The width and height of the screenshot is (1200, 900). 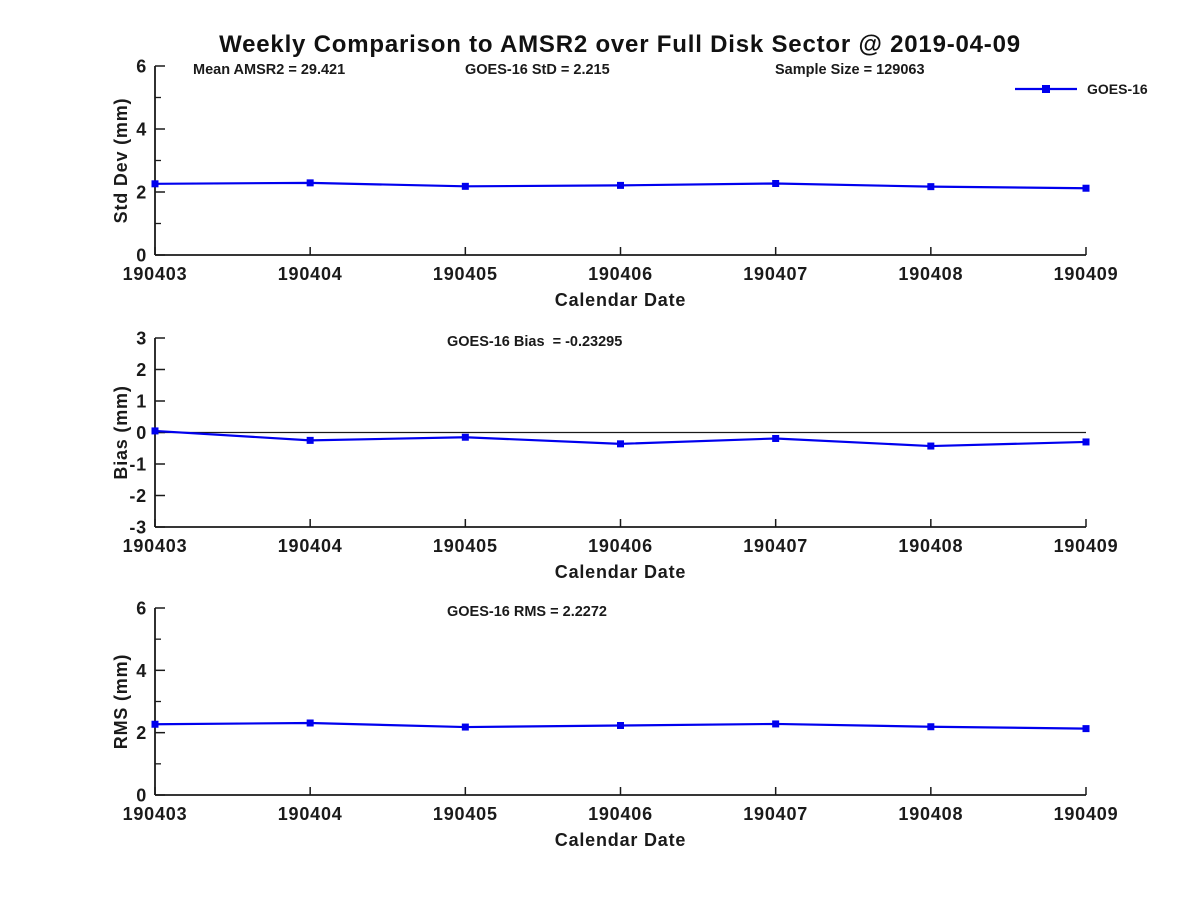 What do you see at coordinates (1117, 89) in the screenshot?
I see `legend-label: GOES-16` at bounding box center [1117, 89].